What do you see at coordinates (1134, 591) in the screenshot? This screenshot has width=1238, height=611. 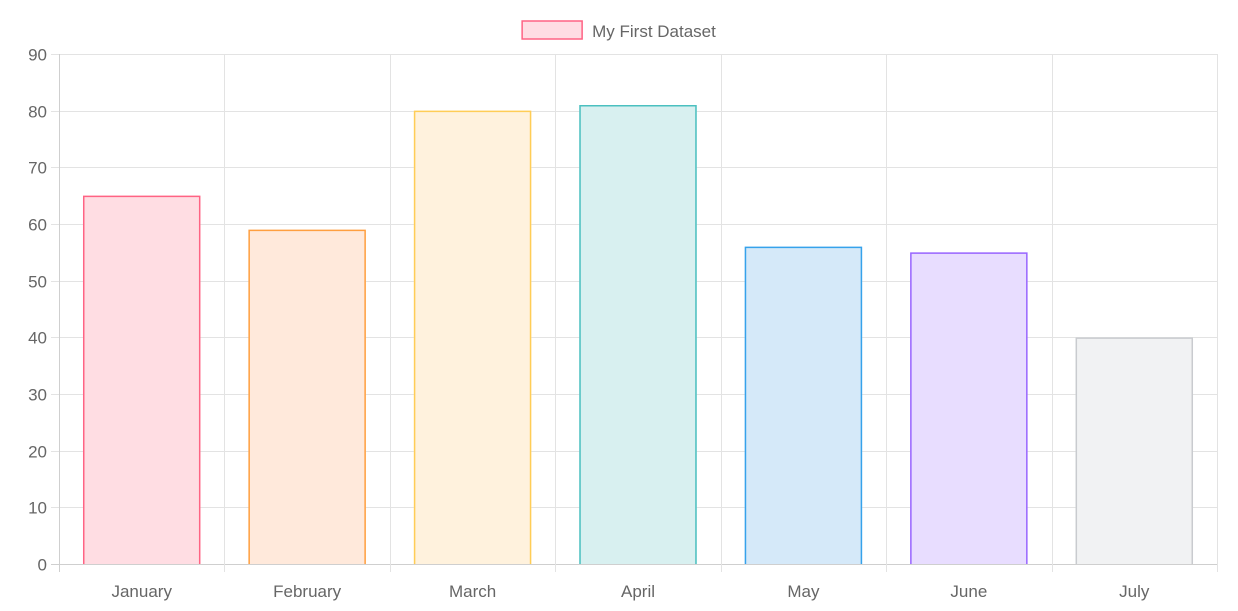 I see `x-tick-label: July` at bounding box center [1134, 591].